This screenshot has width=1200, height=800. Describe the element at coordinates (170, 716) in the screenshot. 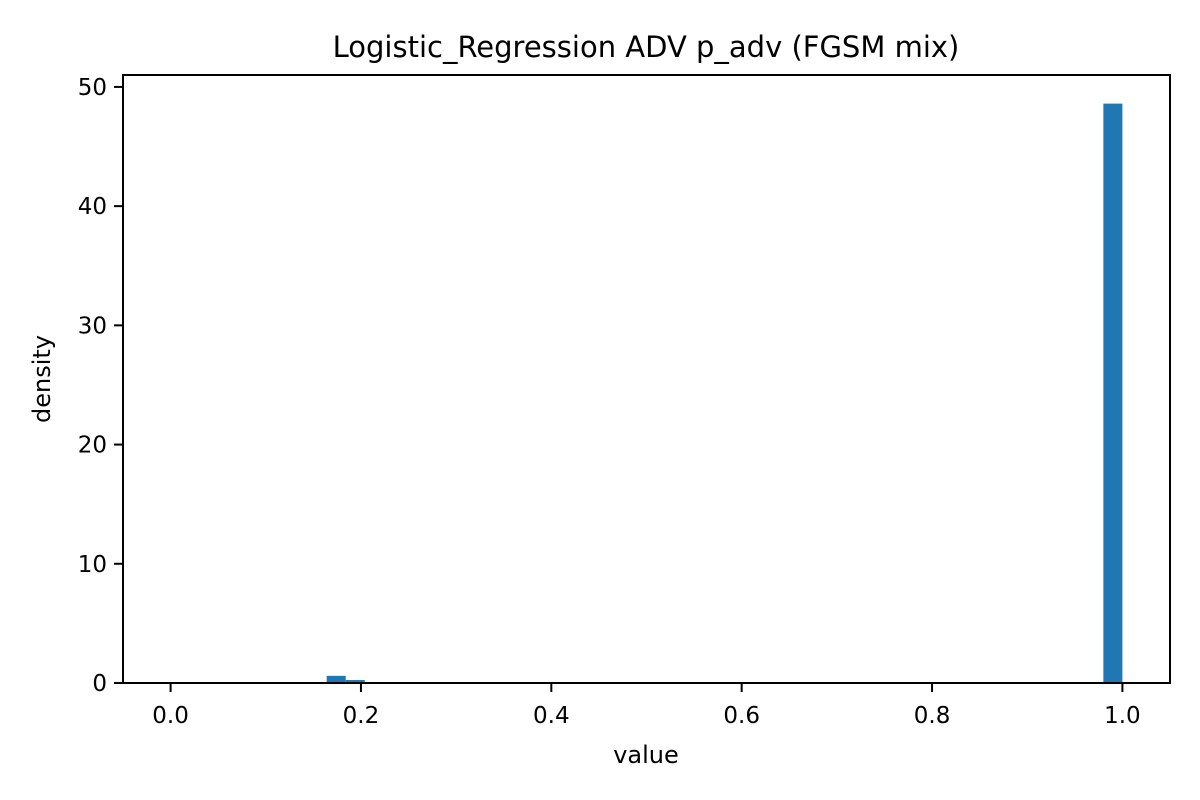

I see `x-tick-label: 0.0` at that location.